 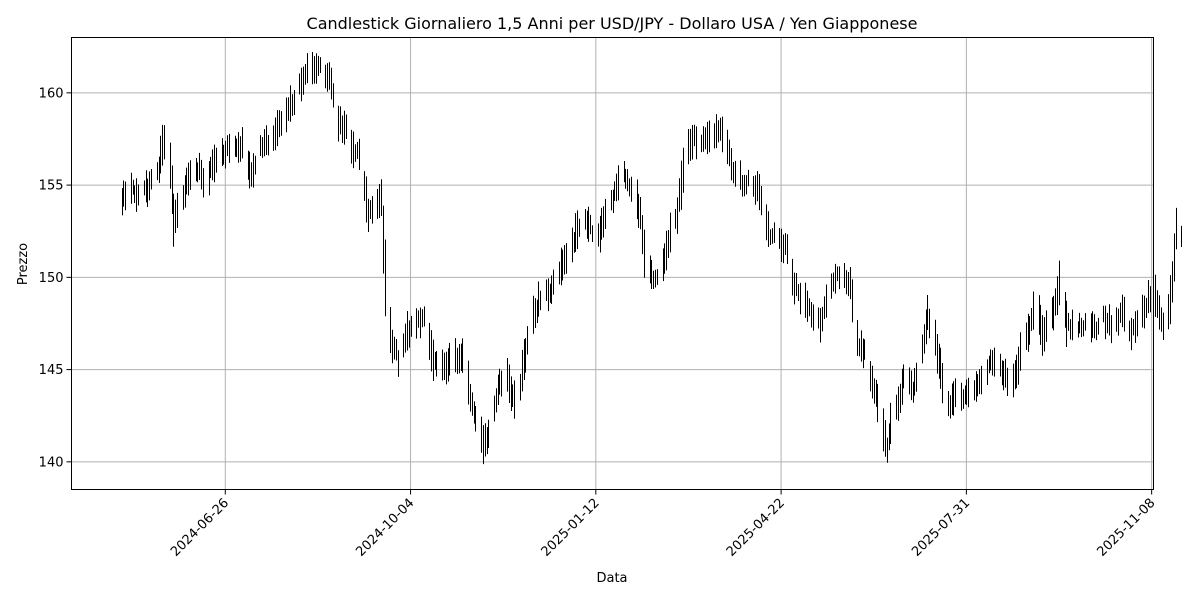 I want to click on y-tick-label: 145, so click(x=51, y=370).